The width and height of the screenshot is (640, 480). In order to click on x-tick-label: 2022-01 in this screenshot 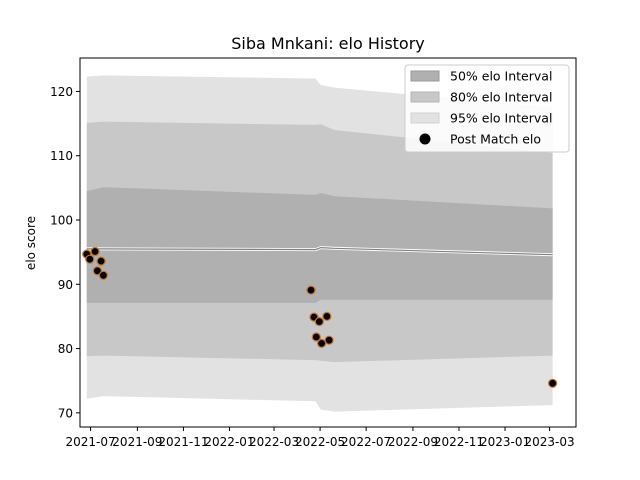, I will do `click(229, 442)`.